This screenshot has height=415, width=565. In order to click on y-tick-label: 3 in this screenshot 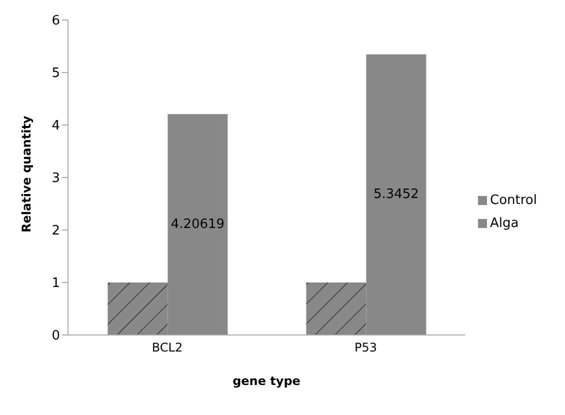, I will do `click(56, 178)`.